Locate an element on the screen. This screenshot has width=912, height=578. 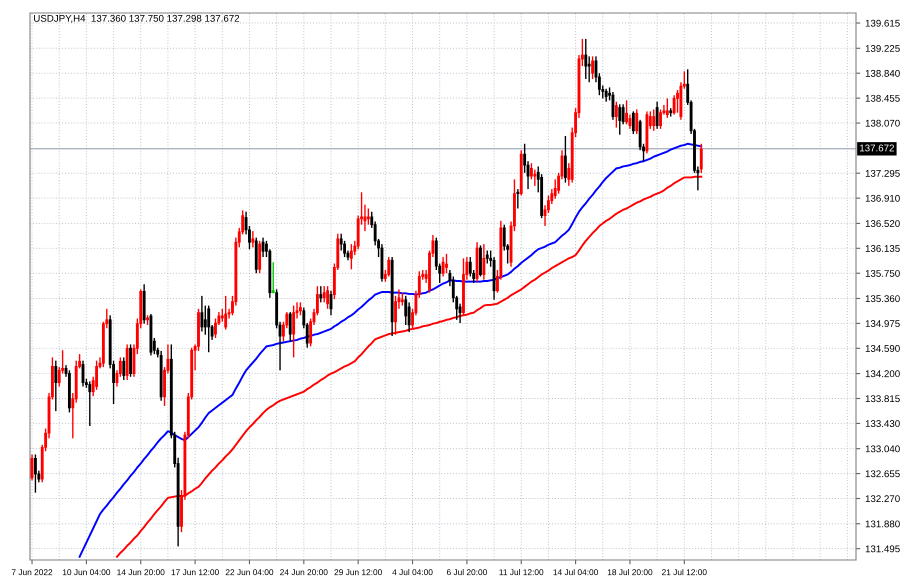
x-tick-label: 22 Jun 04:00 is located at coordinates (250, 572).